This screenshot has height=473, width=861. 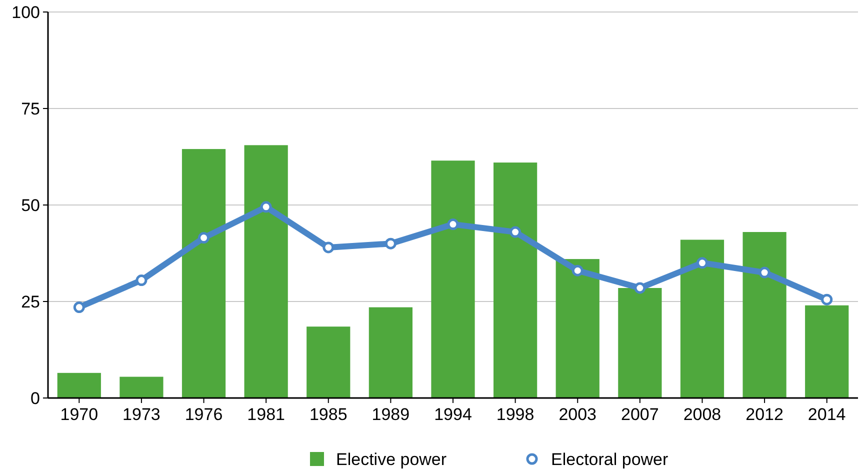 What do you see at coordinates (266, 414) in the screenshot?
I see `x-tick-label: 1981` at bounding box center [266, 414].